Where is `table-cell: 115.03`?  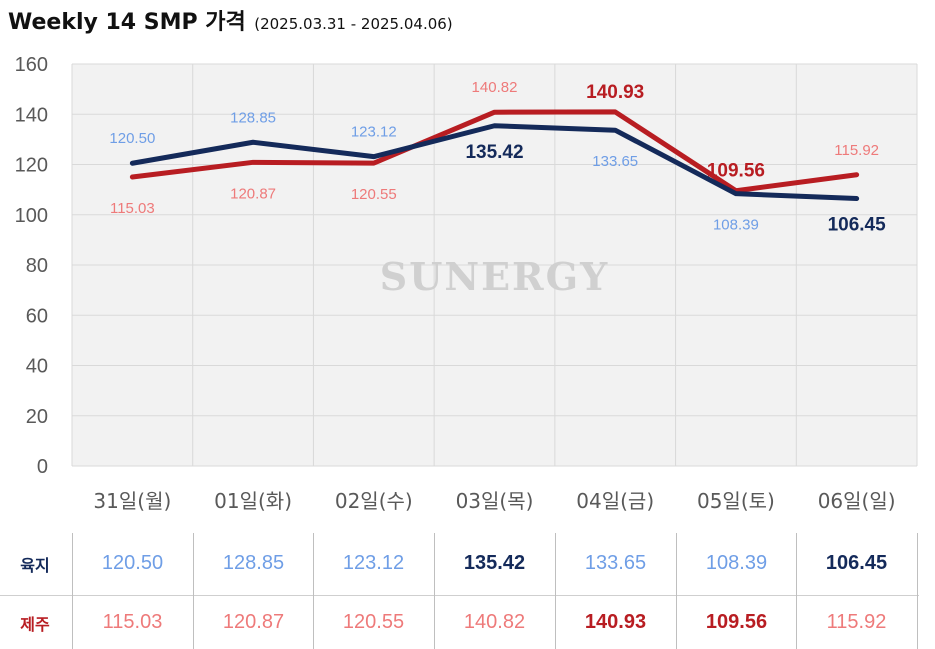
table-cell: 115.03 is located at coordinates (132, 622).